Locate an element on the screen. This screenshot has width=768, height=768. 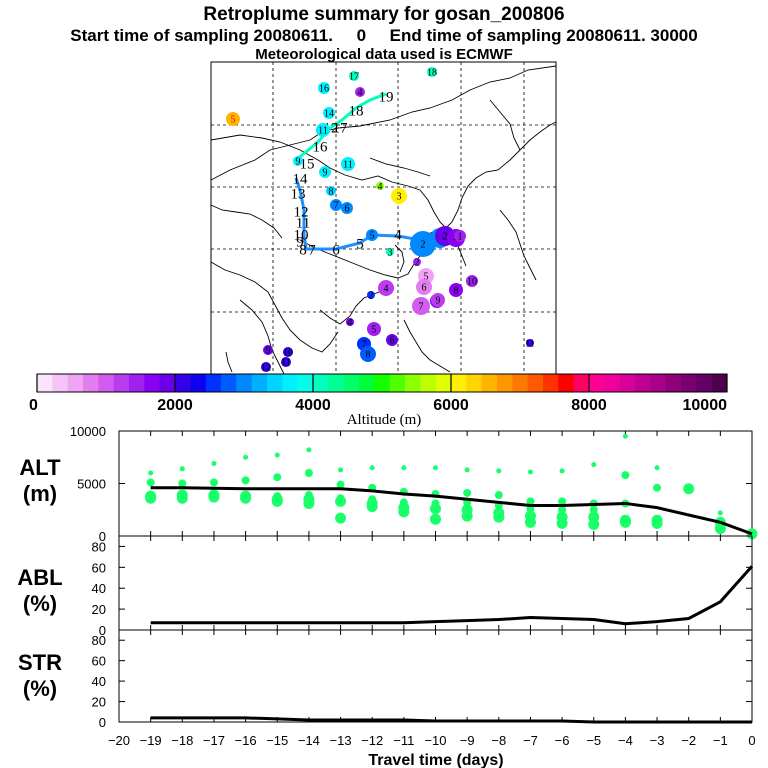
x-tick-label: −15 is located at coordinates (277, 740).